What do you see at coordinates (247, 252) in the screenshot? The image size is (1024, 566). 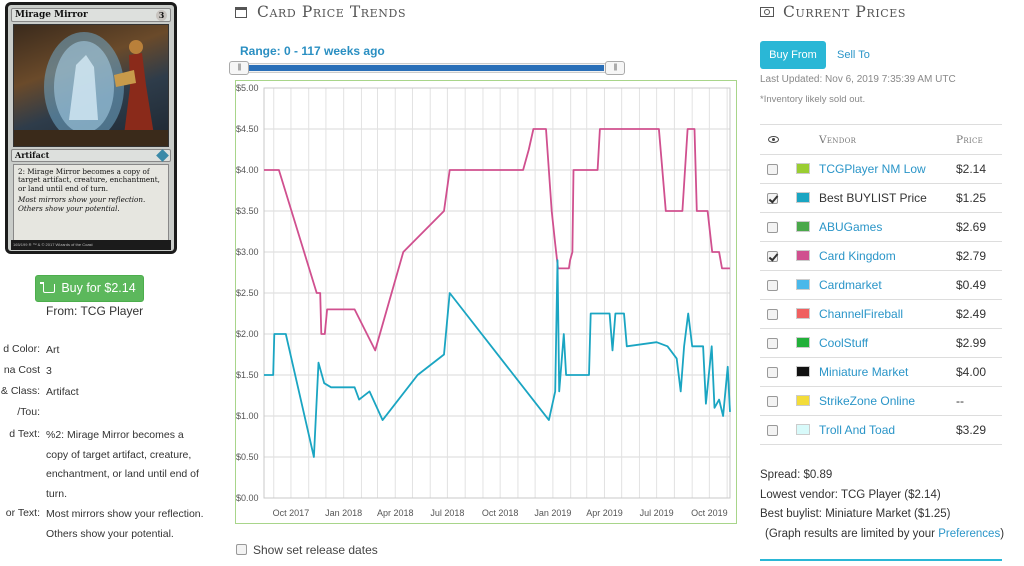 I see `y-tick-label: $3.00` at bounding box center [247, 252].